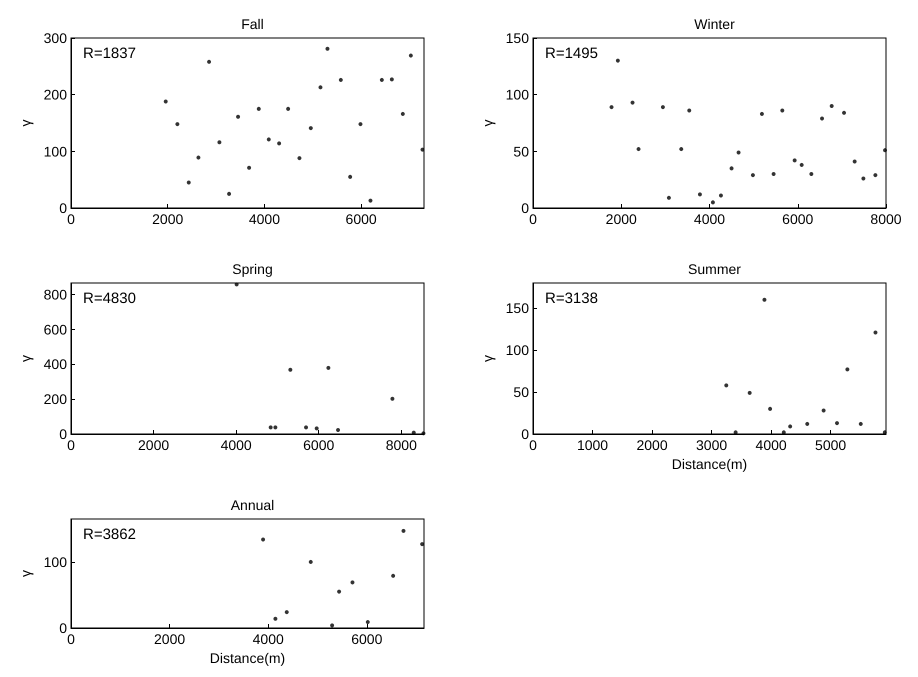  Describe the element at coordinates (712, 445) in the screenshot. I see `x-tick-label: 3000` at that location.